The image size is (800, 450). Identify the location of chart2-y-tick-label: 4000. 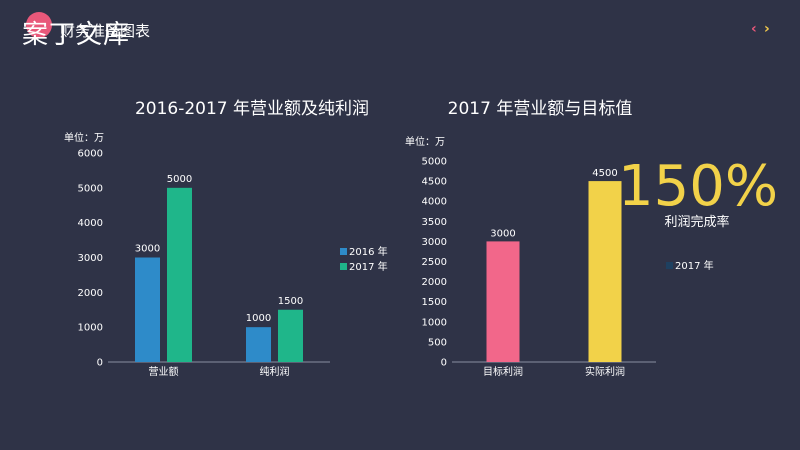
(434, 202).